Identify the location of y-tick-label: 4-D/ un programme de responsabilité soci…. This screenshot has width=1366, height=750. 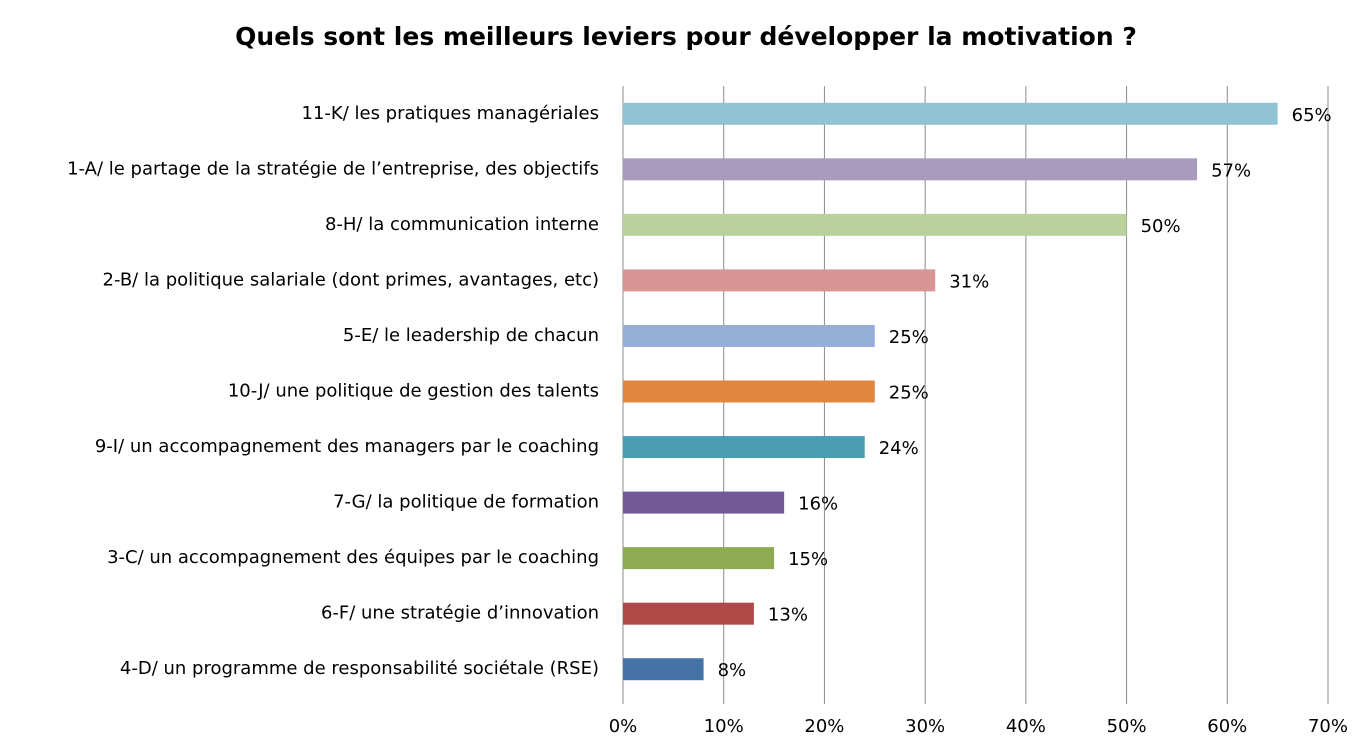
(359, 668).